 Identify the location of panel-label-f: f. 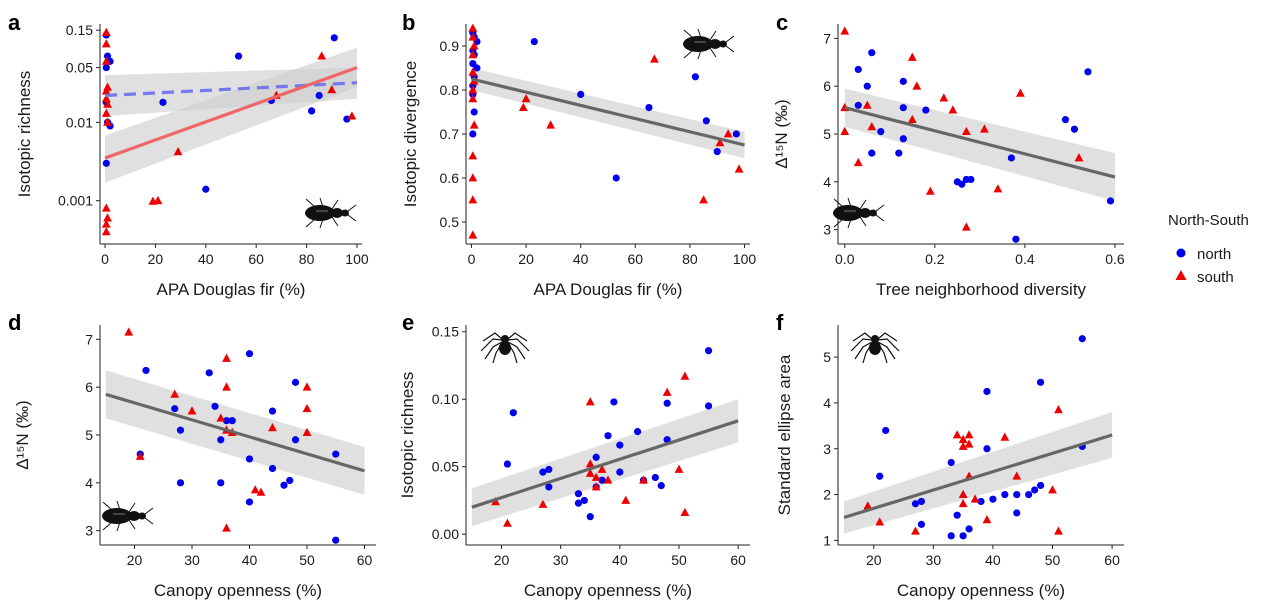
(780, 322).